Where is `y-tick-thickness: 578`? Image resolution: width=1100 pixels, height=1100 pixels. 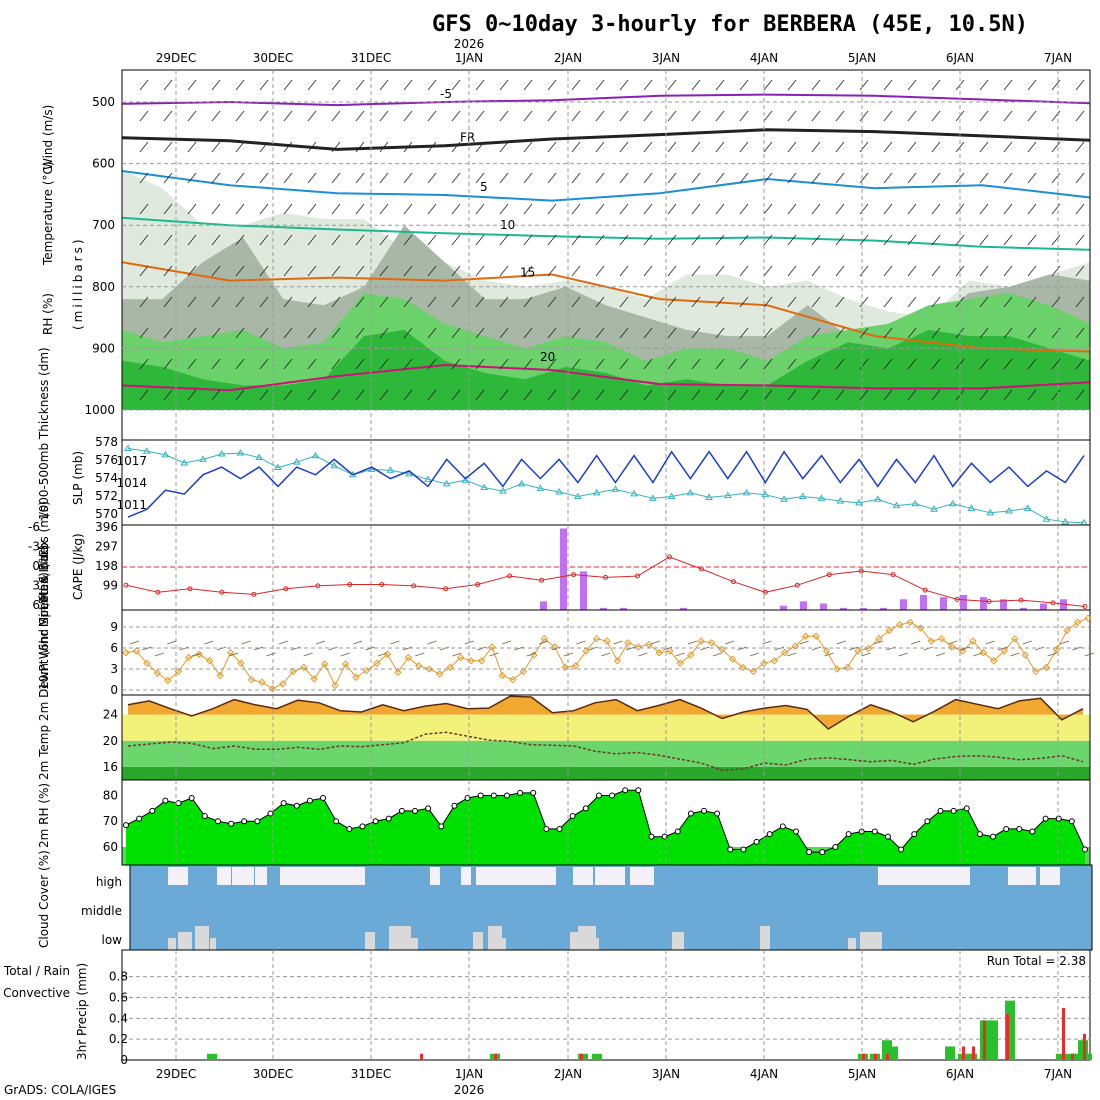
y-tick-thickness: 578 is located at coordinates (106, 442).